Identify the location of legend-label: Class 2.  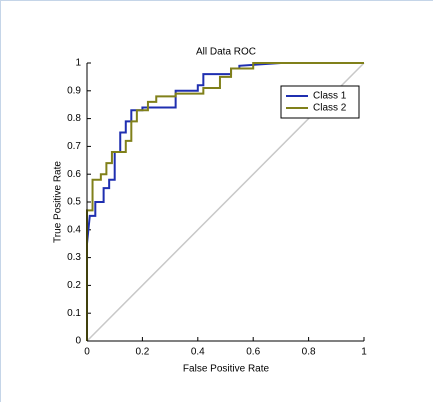
(330, 108).